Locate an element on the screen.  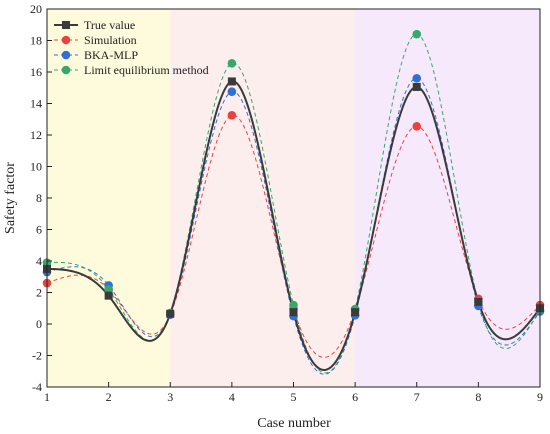
y-tick-label-7: 8 is located at coordinates (39, 198).